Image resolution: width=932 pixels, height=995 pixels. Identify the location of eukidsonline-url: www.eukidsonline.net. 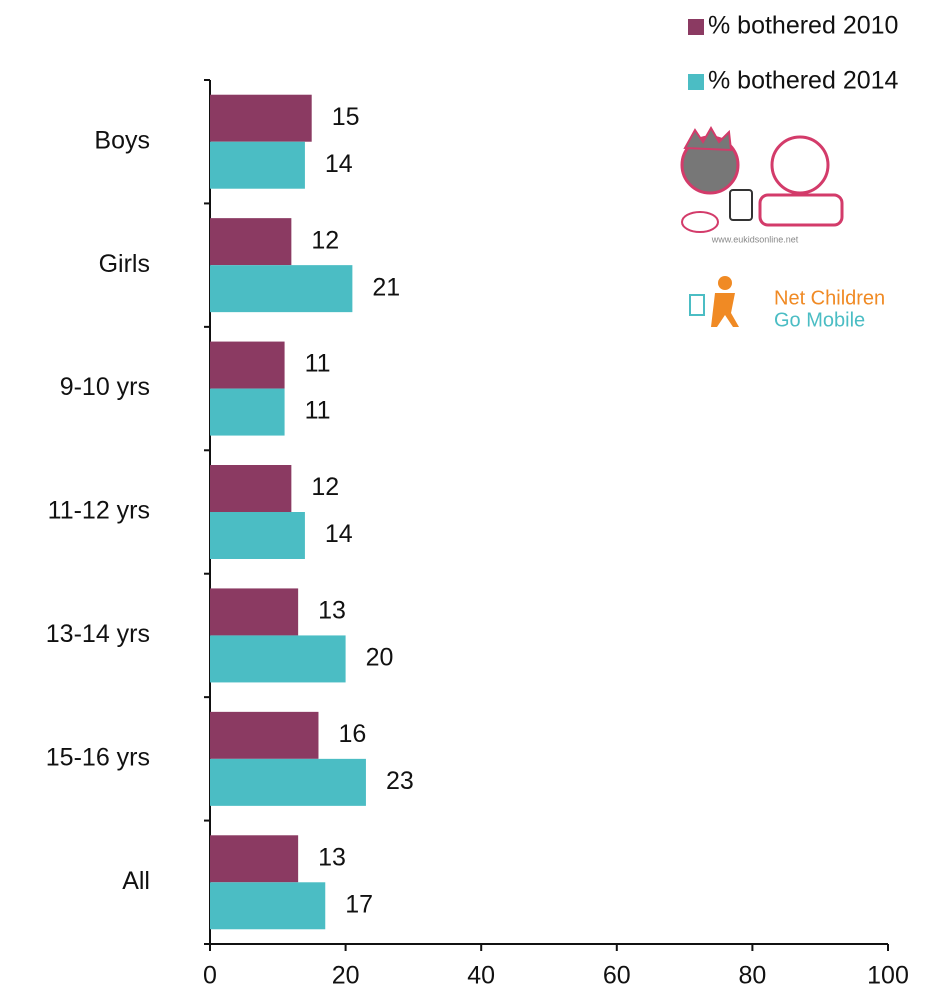
(755, 239).